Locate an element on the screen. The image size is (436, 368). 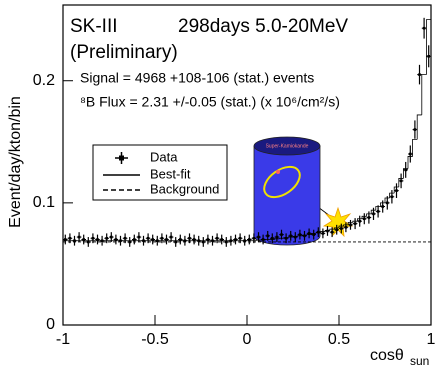
x-tick-label: 1 is located at coordinates (431, 339).